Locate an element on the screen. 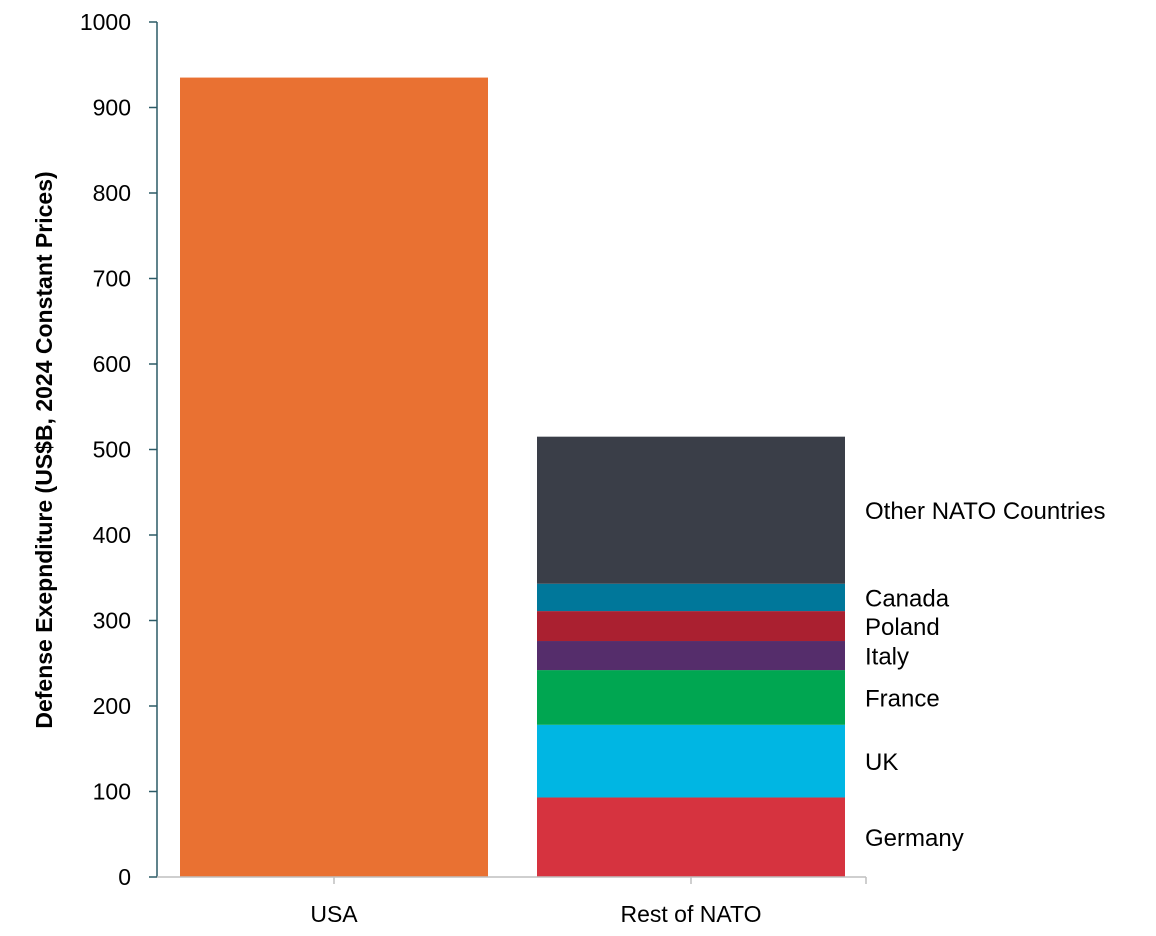 Image resolution: width=1156 pixels, height=936 pixels. segment-label-france: France is located at coordinates (902, 698).